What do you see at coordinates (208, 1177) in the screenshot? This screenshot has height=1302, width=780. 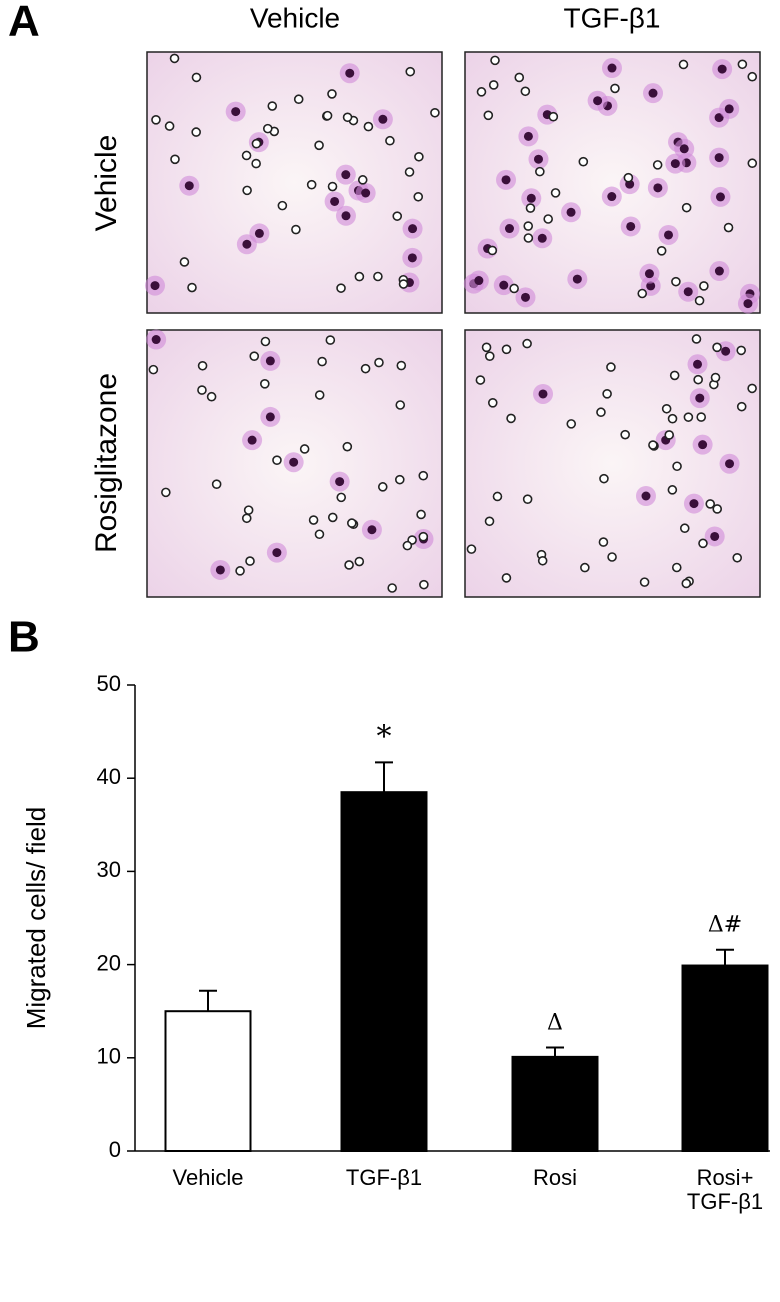 I see `x-tick-label: Vehicle` at bounding box center [208, 1177].